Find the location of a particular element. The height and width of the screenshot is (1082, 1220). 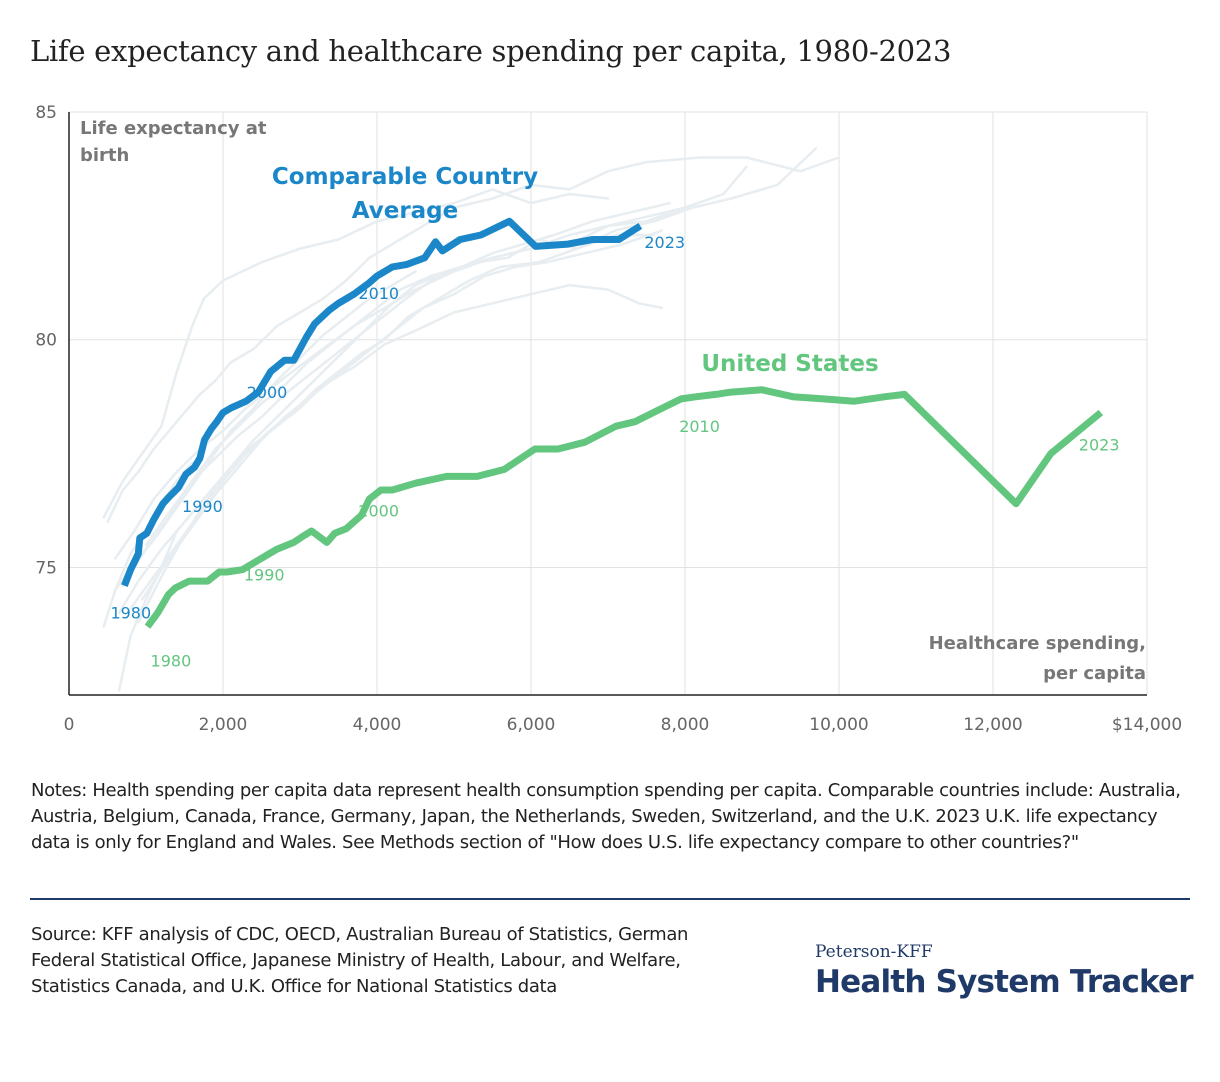

y-tick-label: 85 is located at coordinates (46, 113).